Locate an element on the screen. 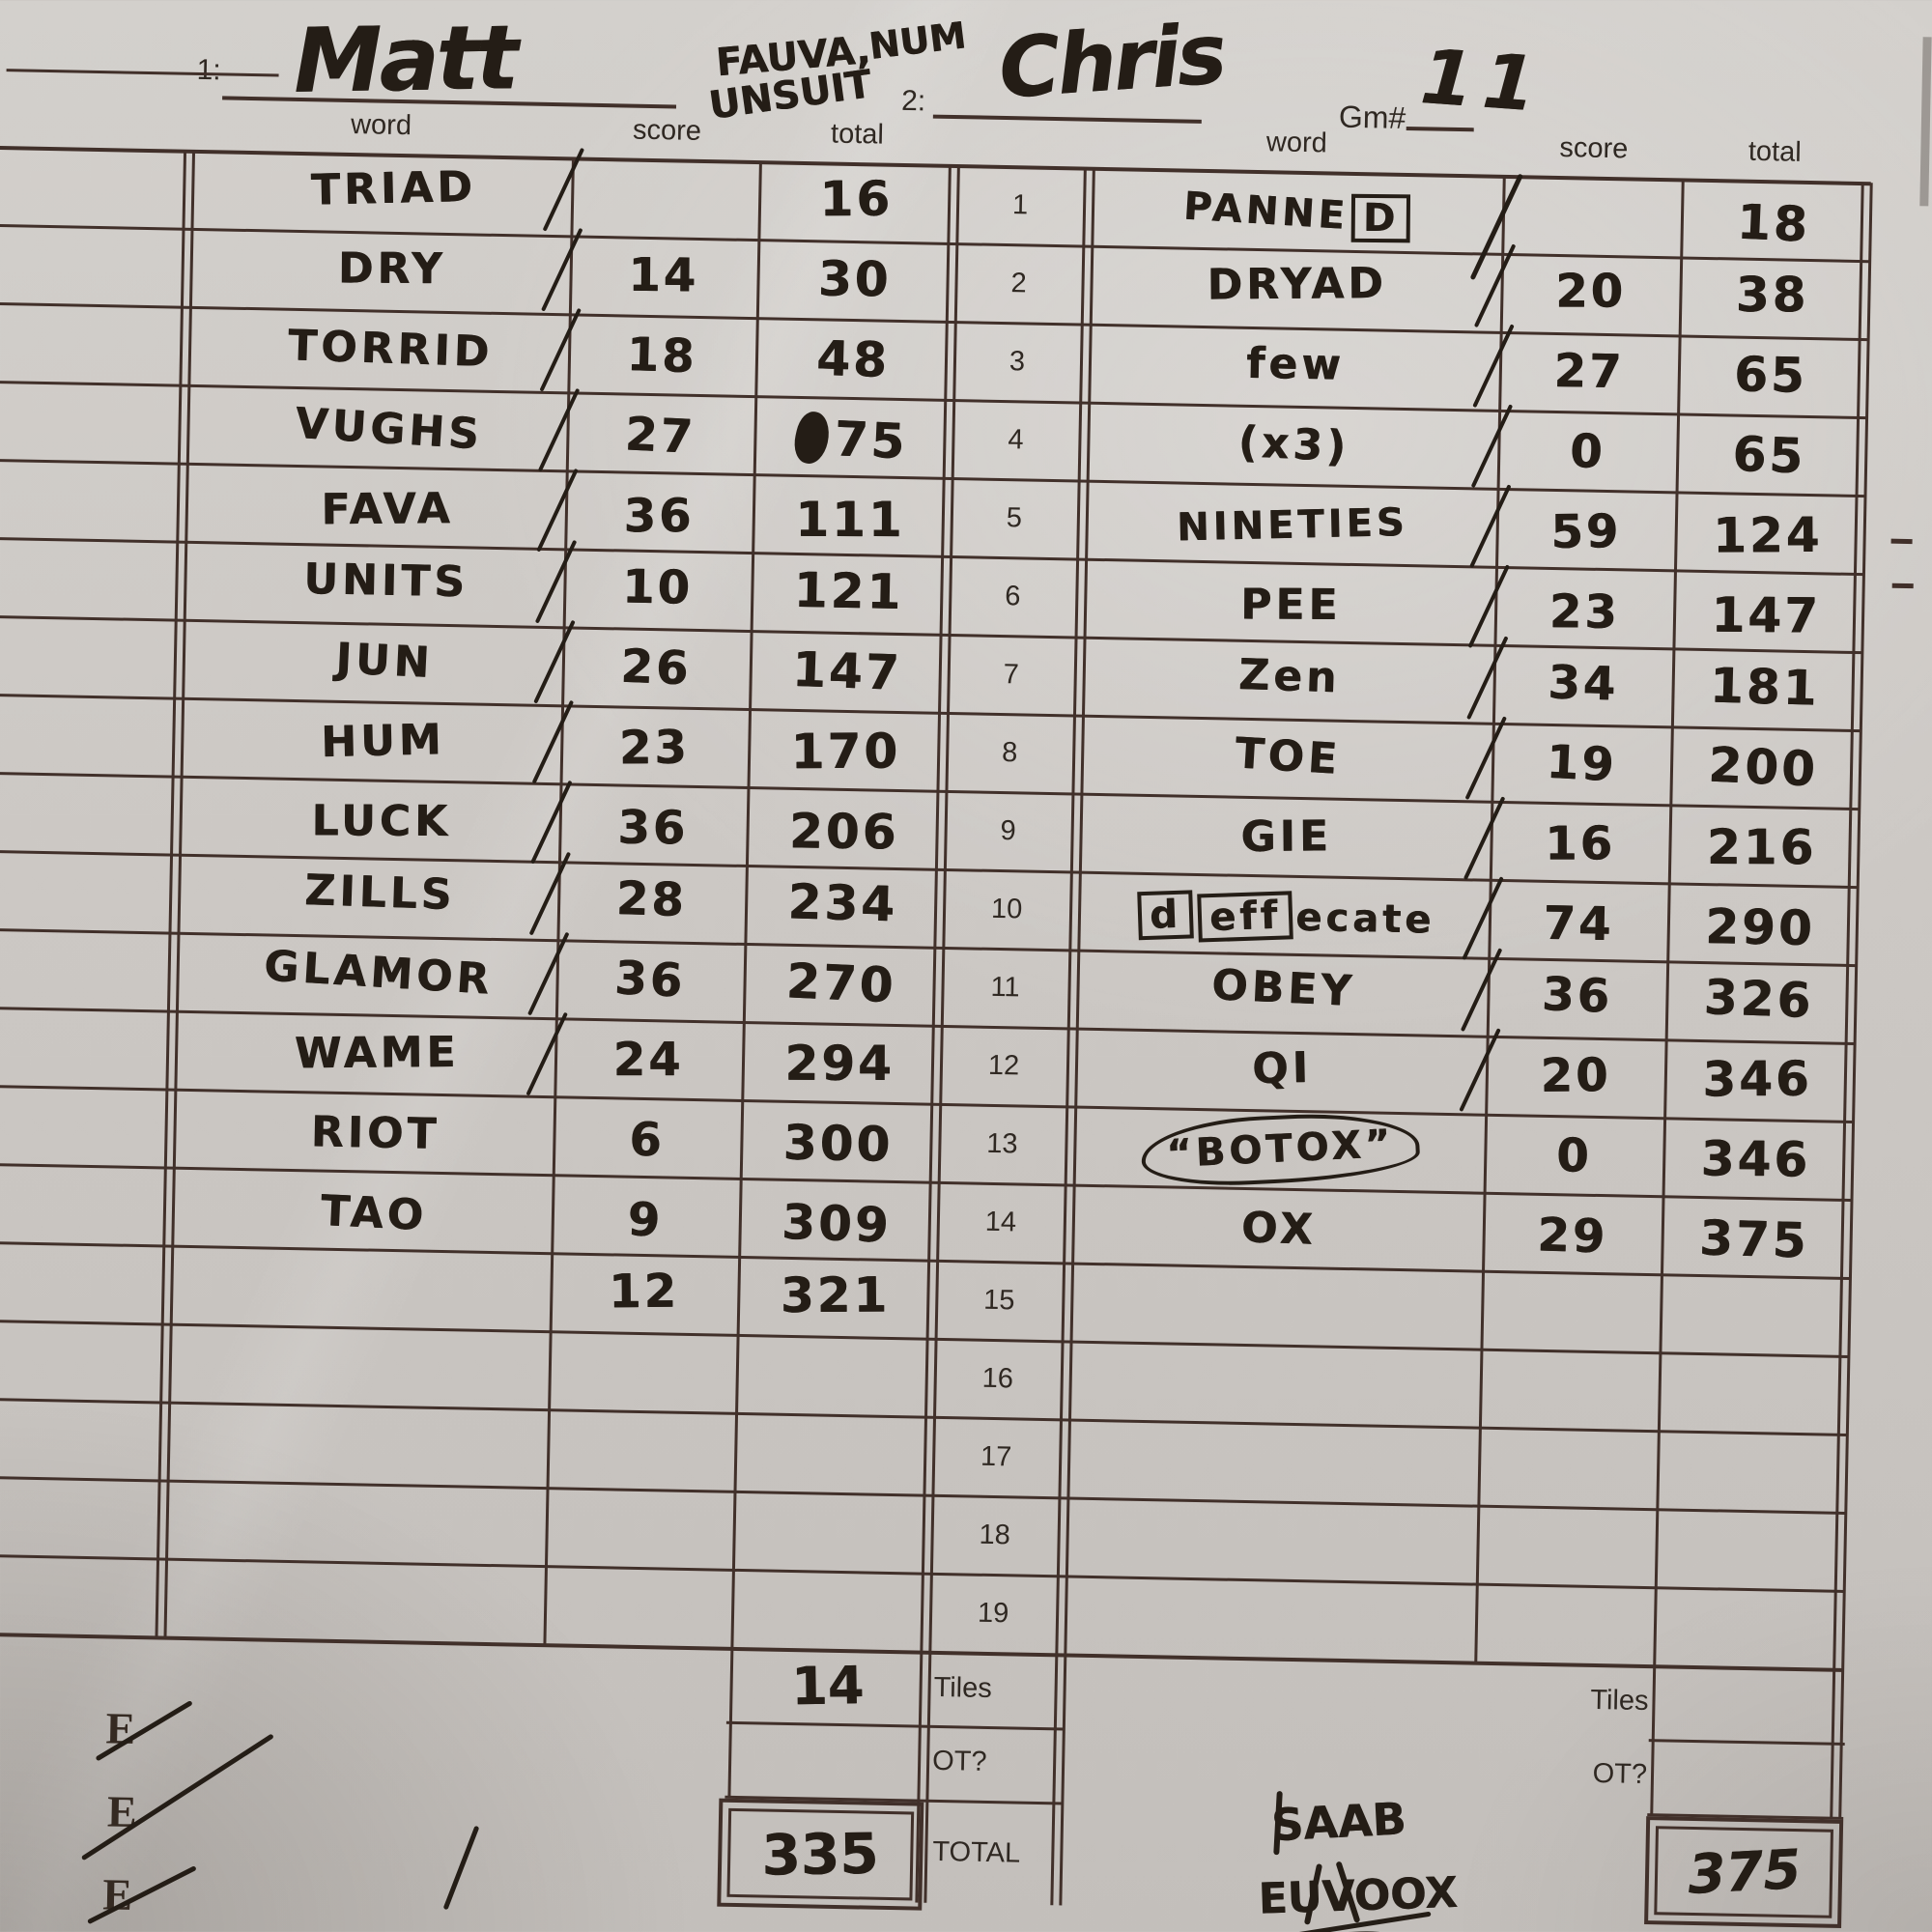 The image size is (1932, 1932). total-cell: 124 is located at coordinates (1767, 535).